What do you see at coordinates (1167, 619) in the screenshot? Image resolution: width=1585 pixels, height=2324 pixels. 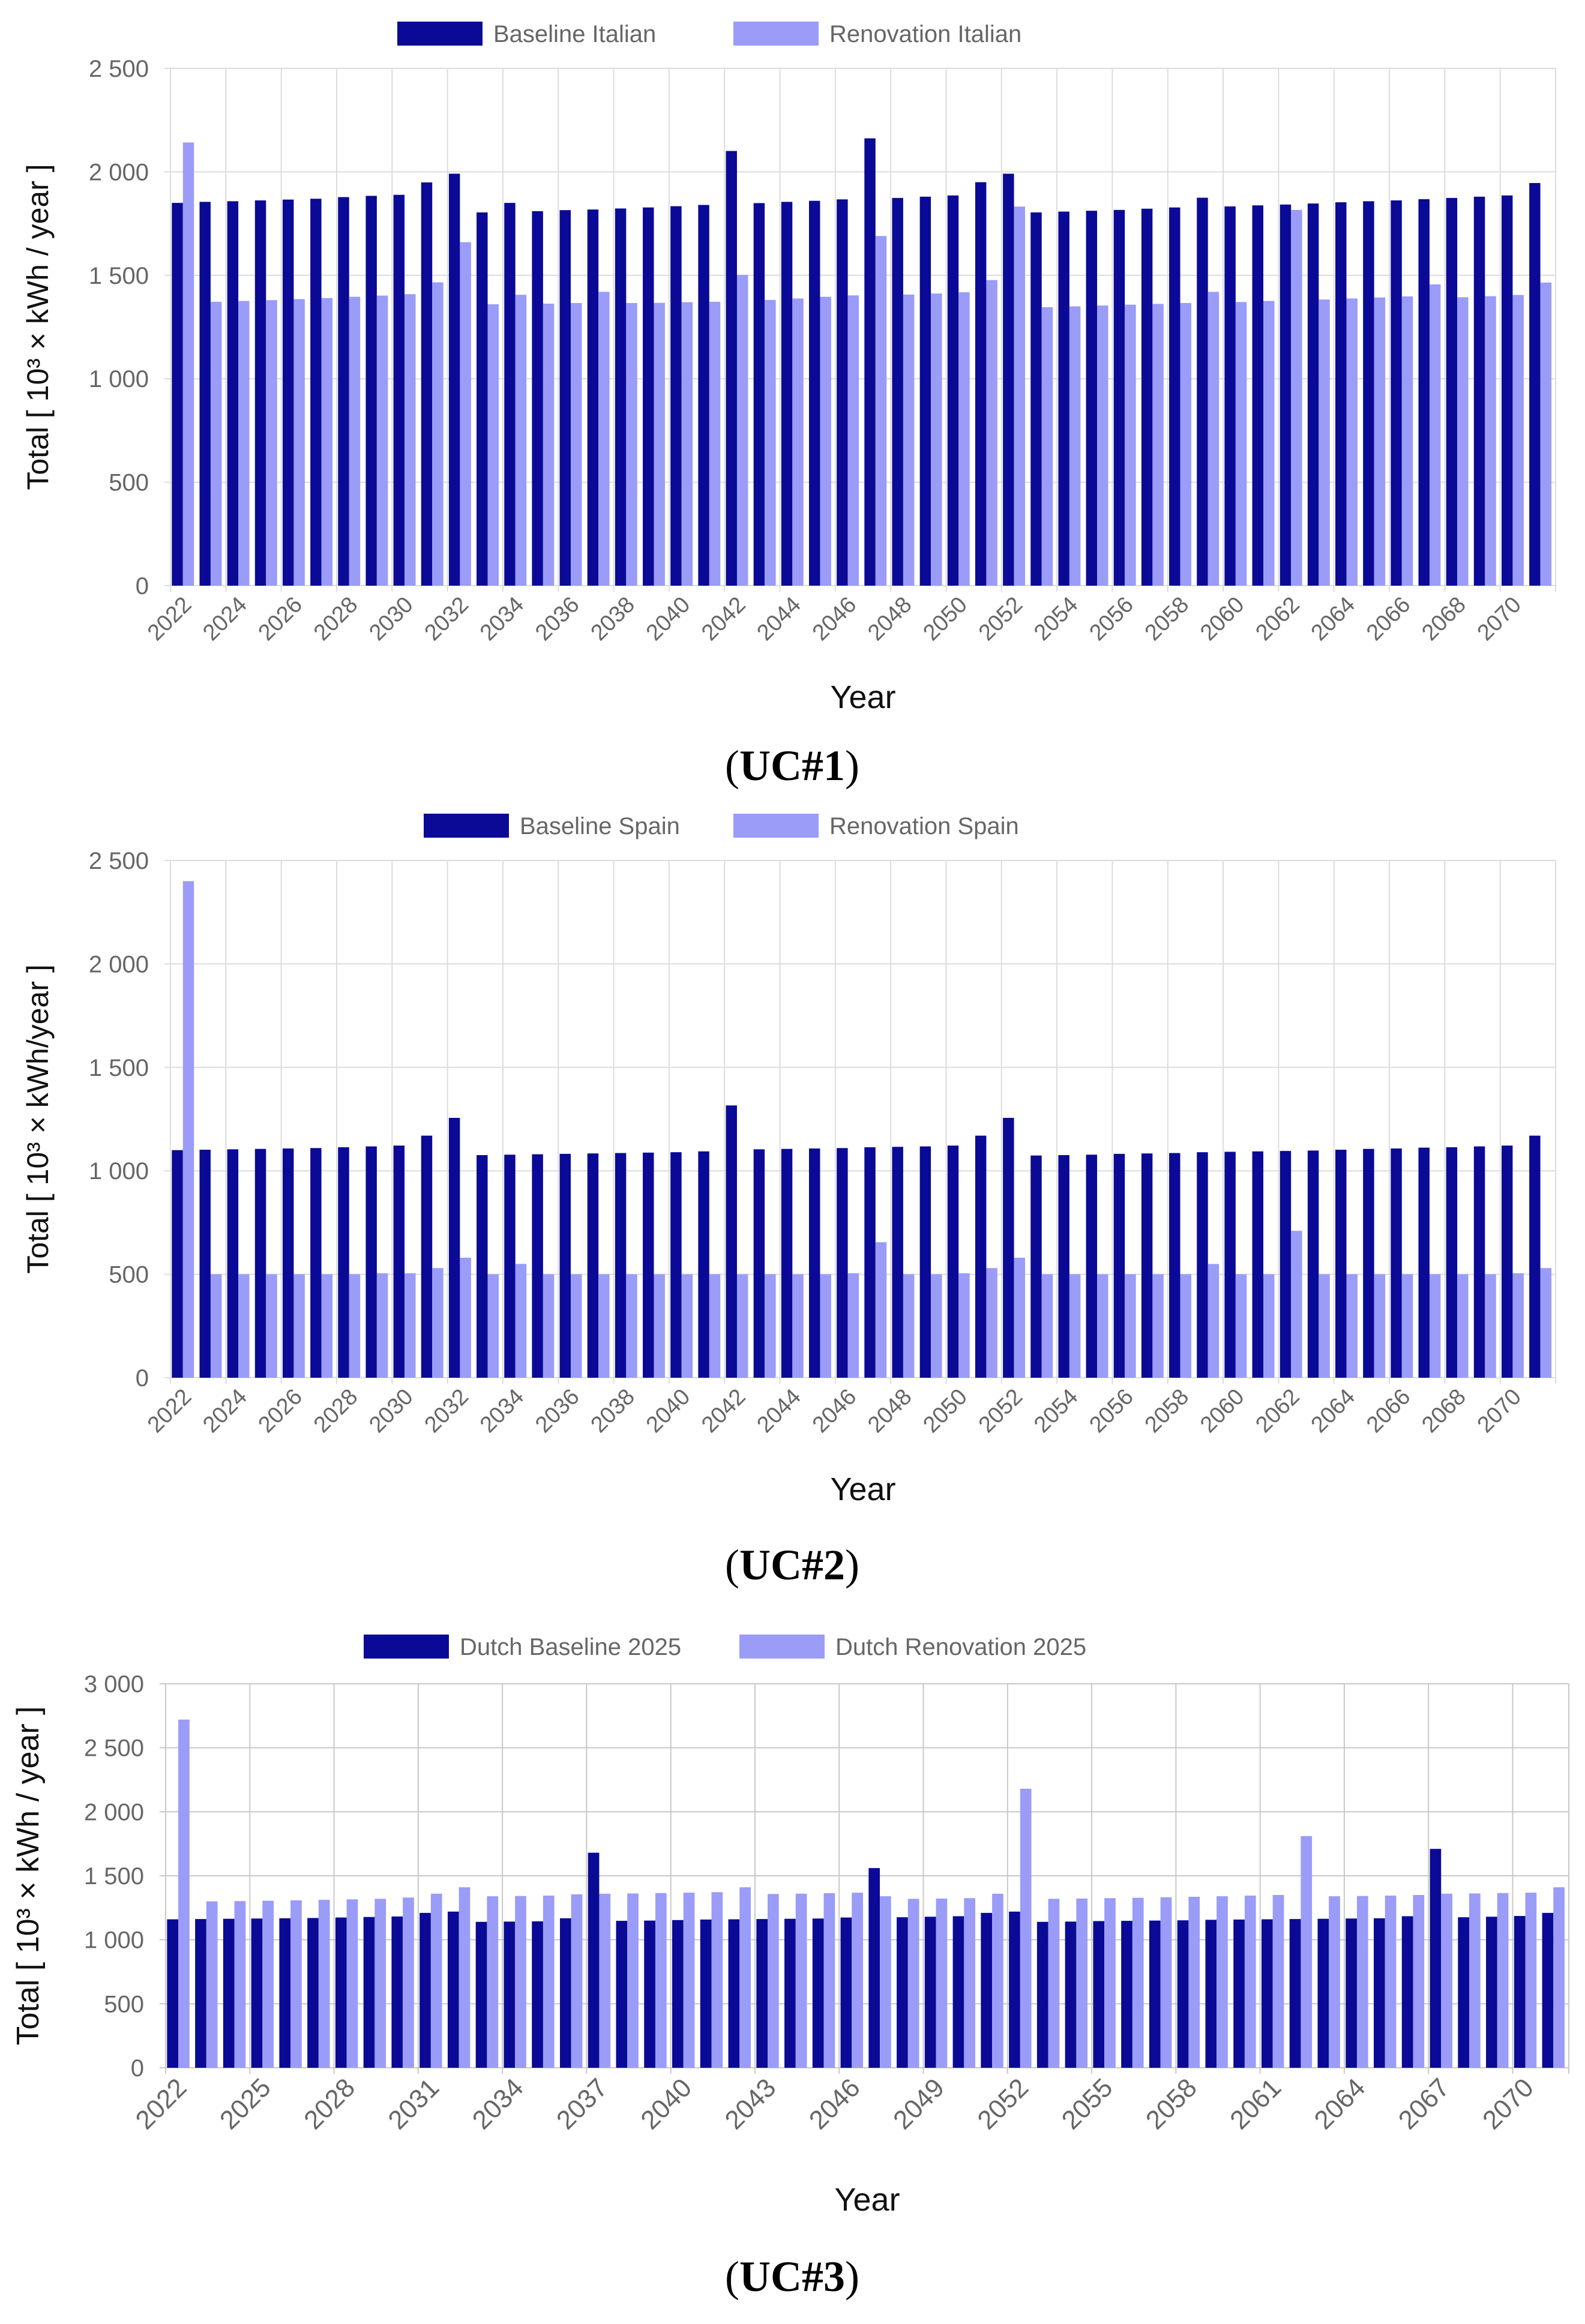 I see `x-tick-label: 2058` at bounding box center [1167, 619].